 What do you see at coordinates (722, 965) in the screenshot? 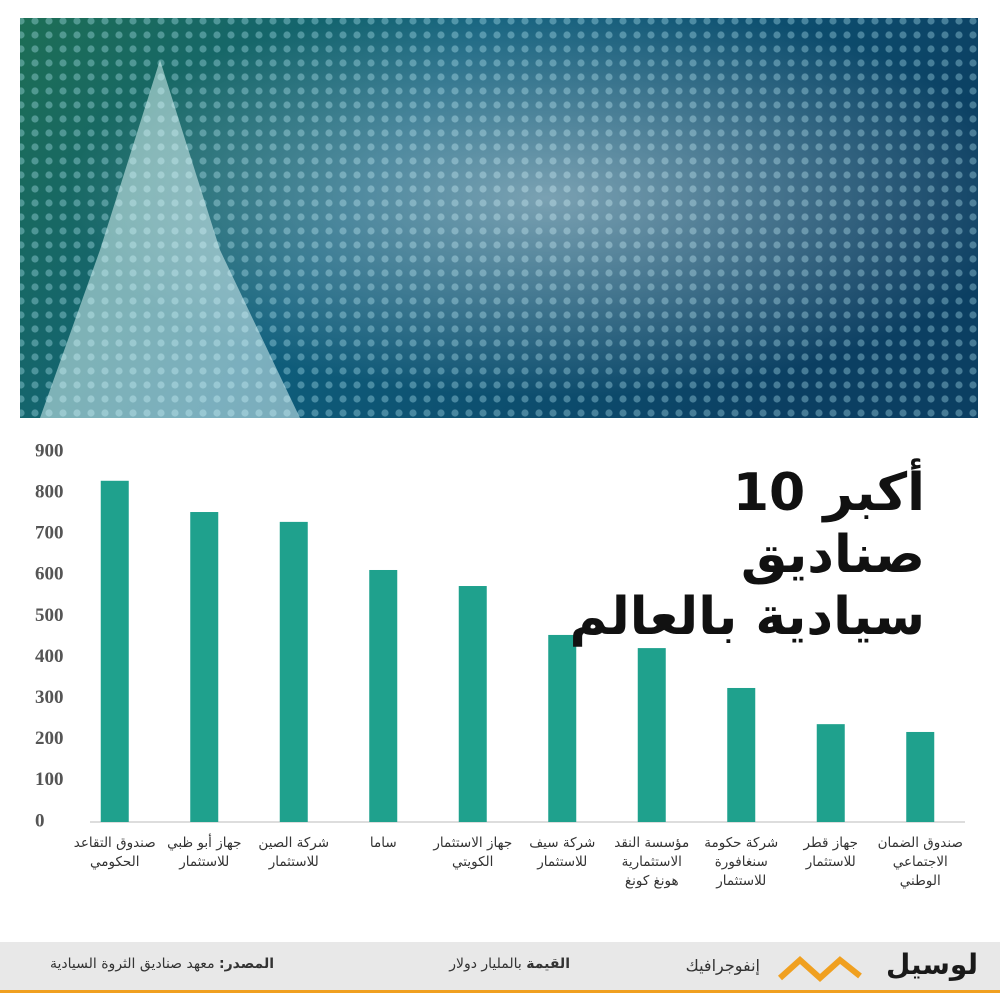
I see `section: إنفوجرافيك` at bounding box center [722, 965].